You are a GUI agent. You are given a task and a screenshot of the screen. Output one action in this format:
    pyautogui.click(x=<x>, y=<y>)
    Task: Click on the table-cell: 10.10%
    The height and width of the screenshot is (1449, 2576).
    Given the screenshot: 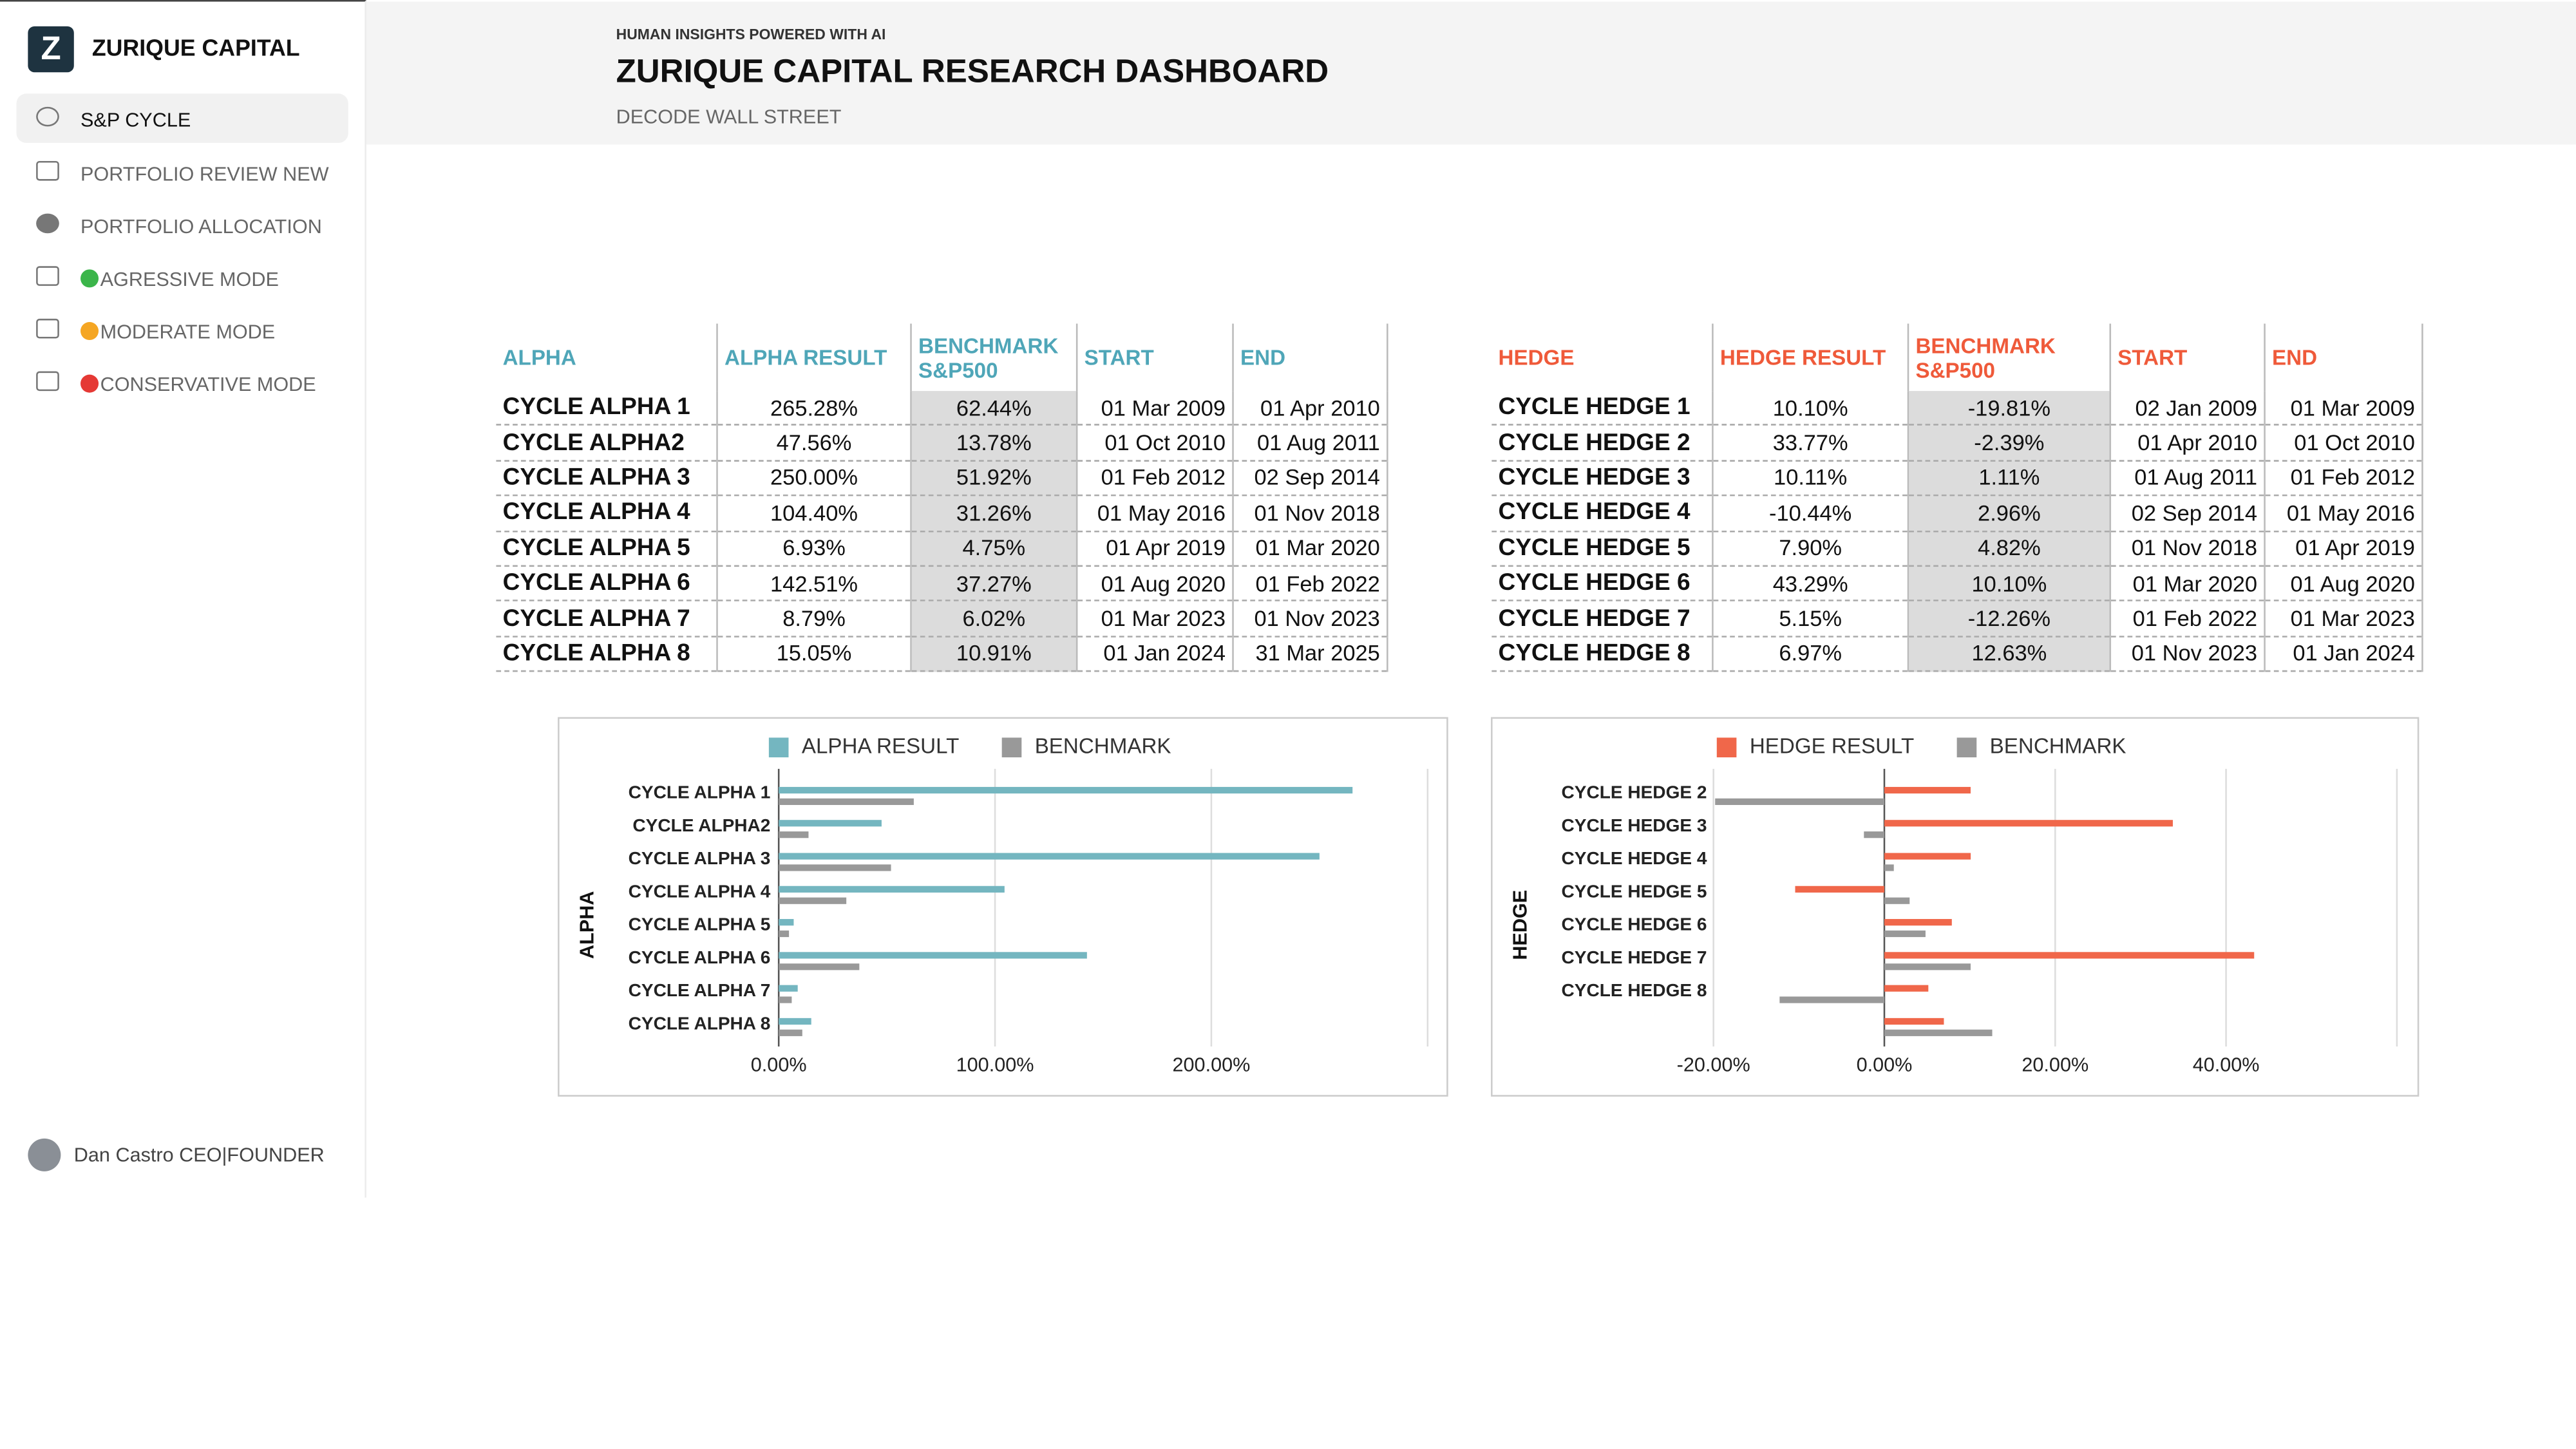 What is the action you would take?
    pyautogui.click(x=2010, y=583)
    